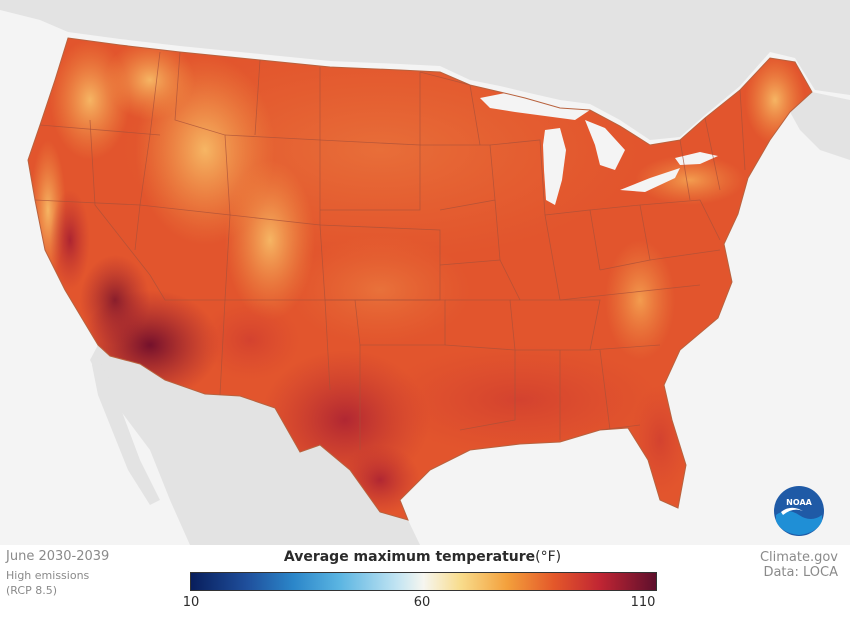 The image size is (850, 625). I want to click on scenario-line-2: (RCP 8.5), so click(31, 590).